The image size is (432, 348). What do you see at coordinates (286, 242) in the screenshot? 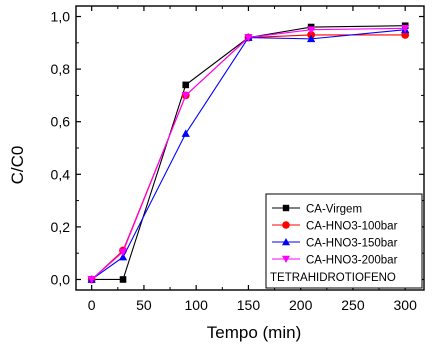
I see `legend-marker-CA-HNO3-150bar` at bounding box center [286, 242].